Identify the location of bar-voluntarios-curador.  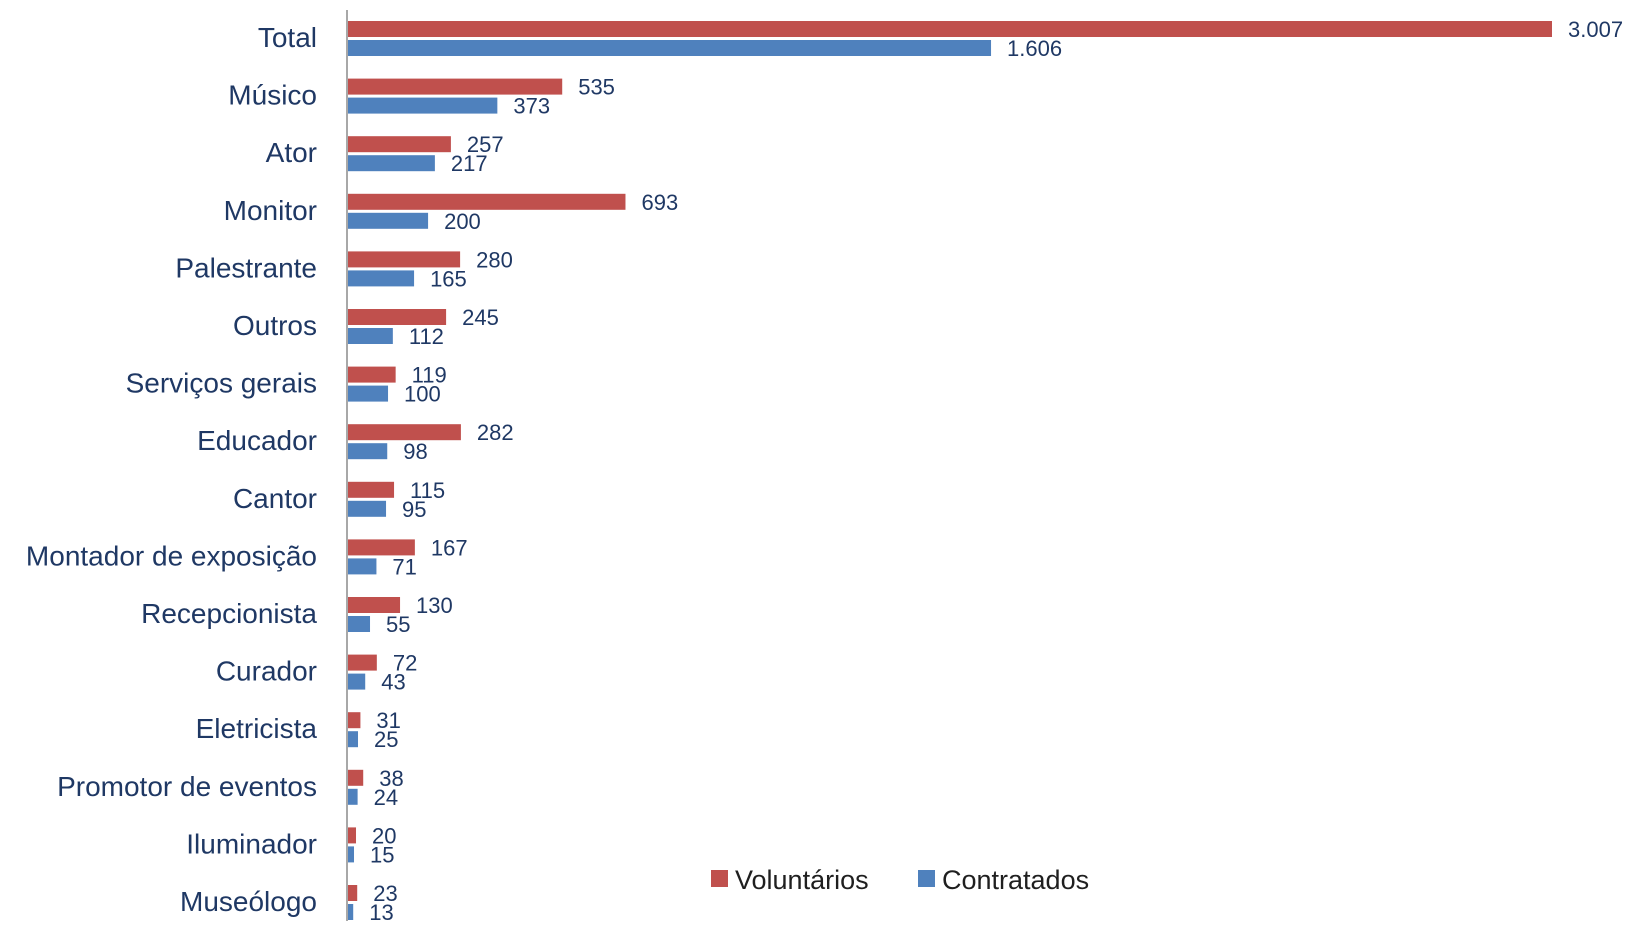
(362, 662).